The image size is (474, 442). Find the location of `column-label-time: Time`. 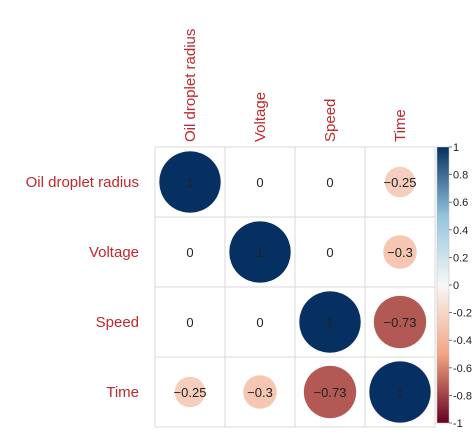

column-label-time: Time is located at coordinates (400, 125).